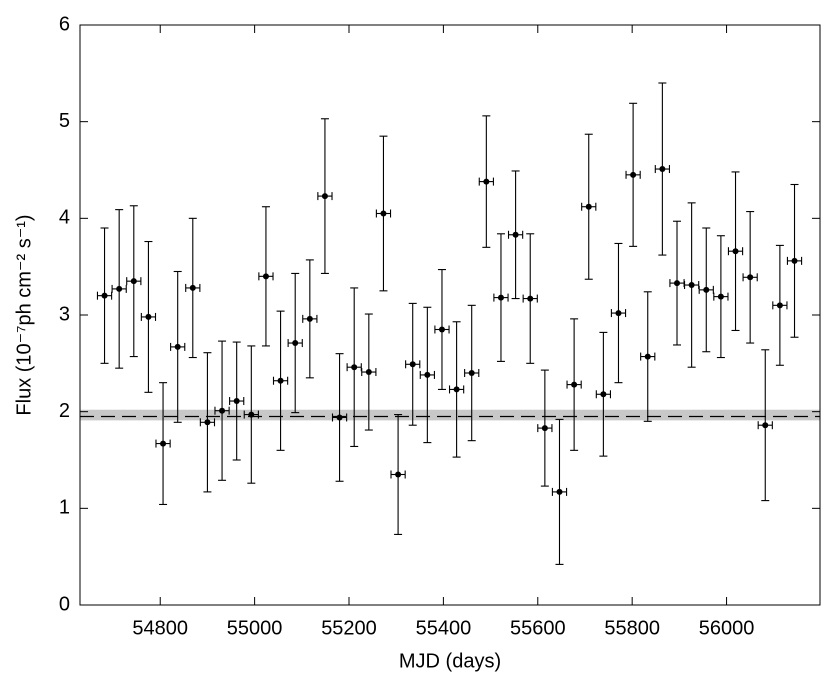 The height and width of the screenshot is (695, 830). Describe the element at coordinates (64, 24) in the screenshot. I see `y-tick-label: 6` at that location.